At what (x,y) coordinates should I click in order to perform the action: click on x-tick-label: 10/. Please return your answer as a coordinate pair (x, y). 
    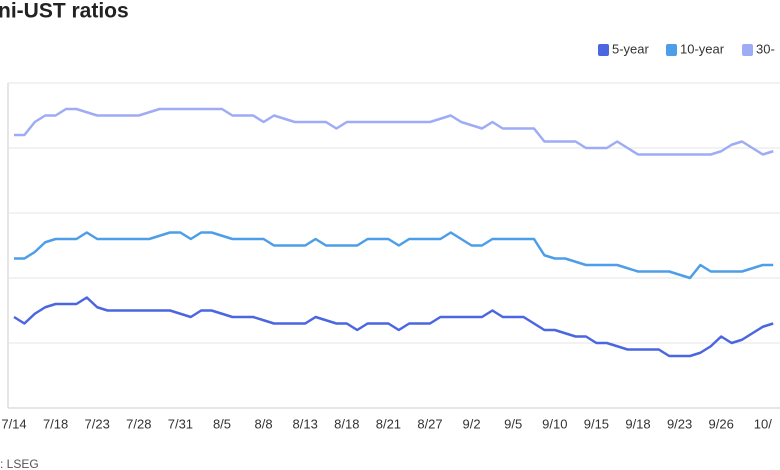
    Looking at the image, I should click on (763, 423).